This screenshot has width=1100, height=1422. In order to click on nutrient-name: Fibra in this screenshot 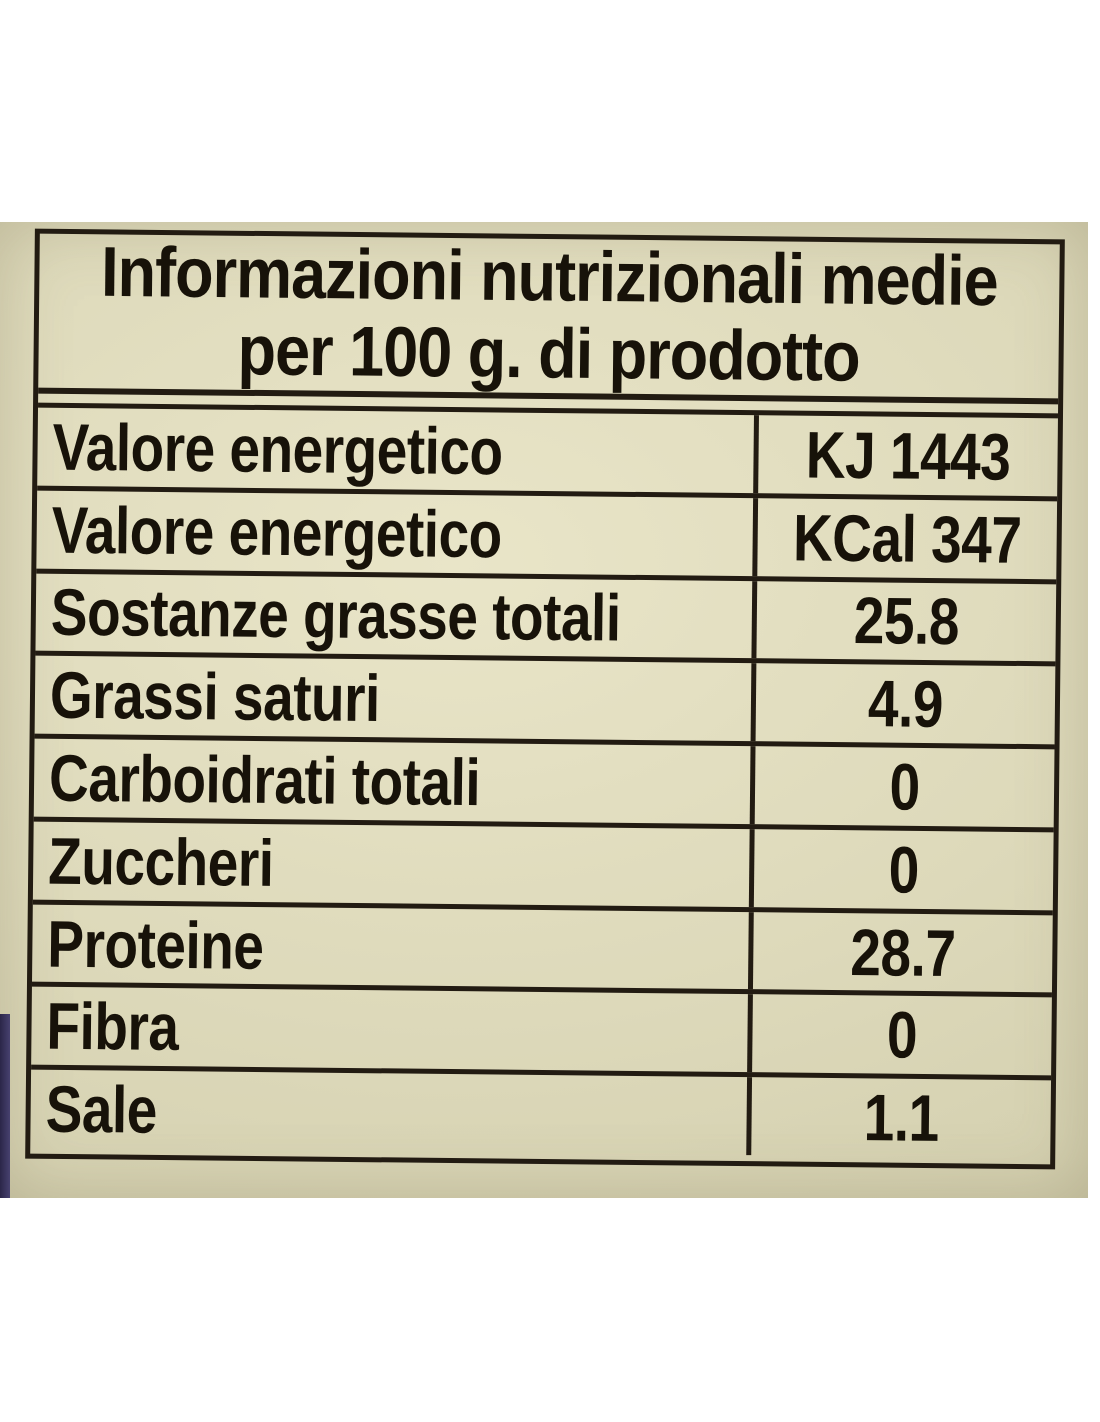, I will do `click(112, 1026)`.